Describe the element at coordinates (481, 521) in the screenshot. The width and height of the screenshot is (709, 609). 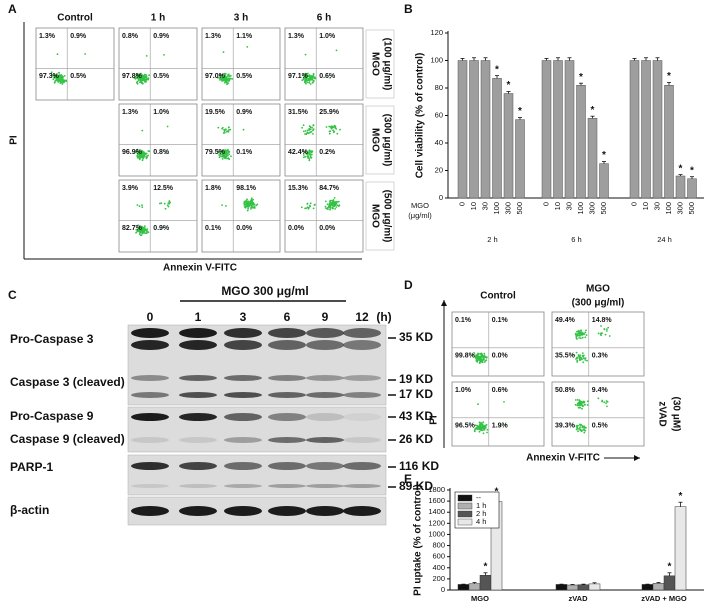
I see `legend-label: 4 h` at that location.